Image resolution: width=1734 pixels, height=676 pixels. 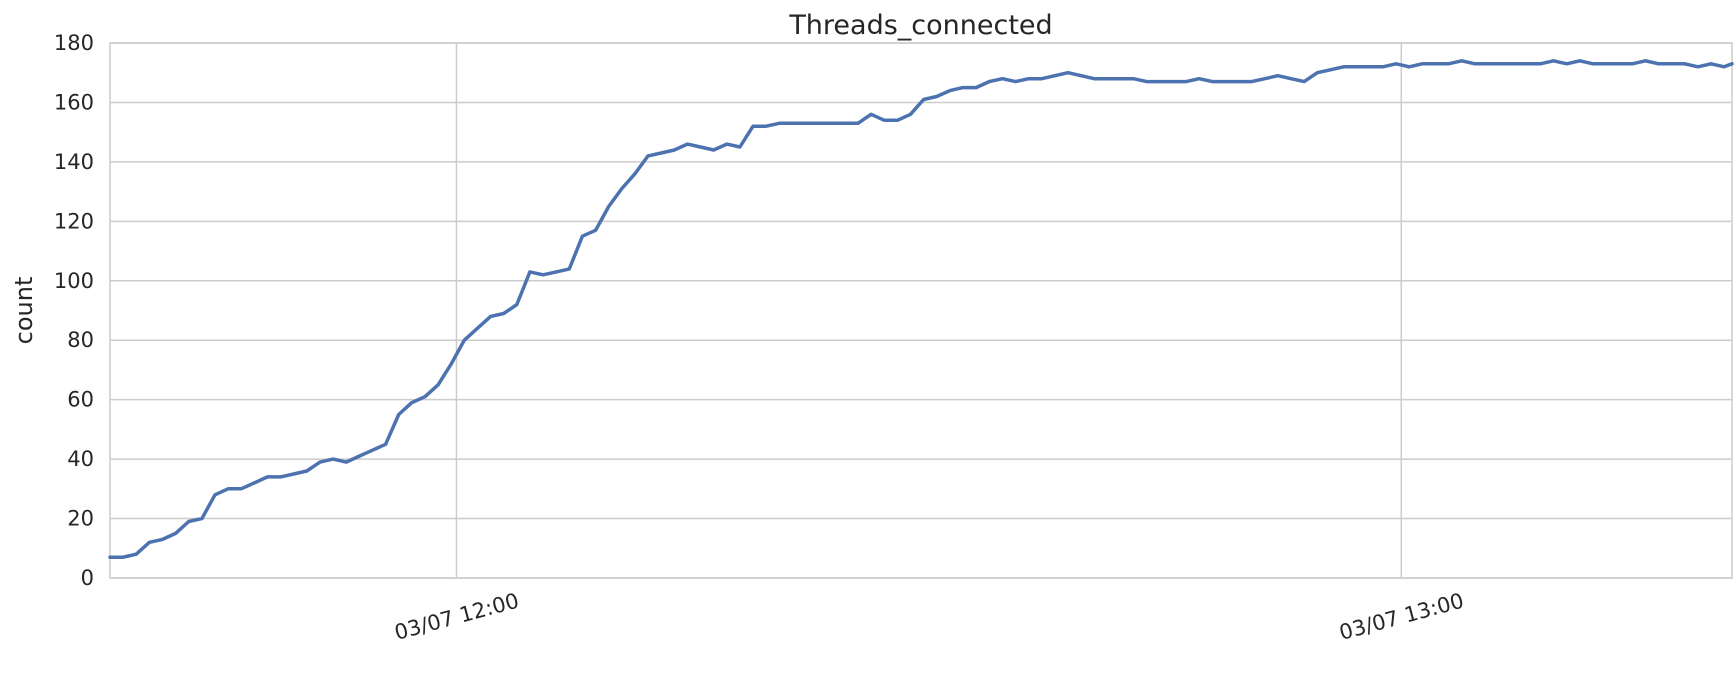 I want to click on y-tick-label: 160, so click(x=74, y=102).